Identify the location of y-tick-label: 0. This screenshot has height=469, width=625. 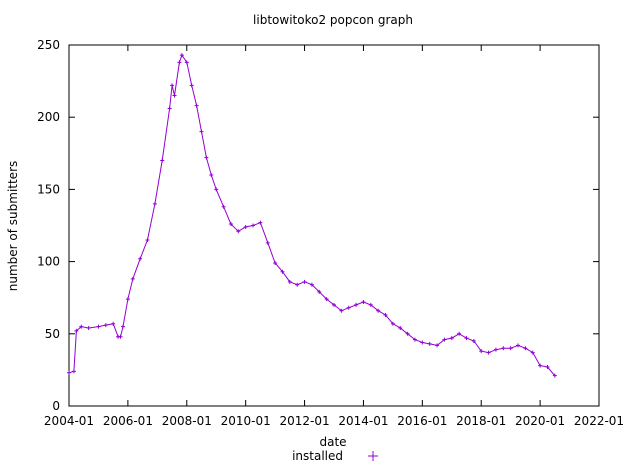
(56, 406).